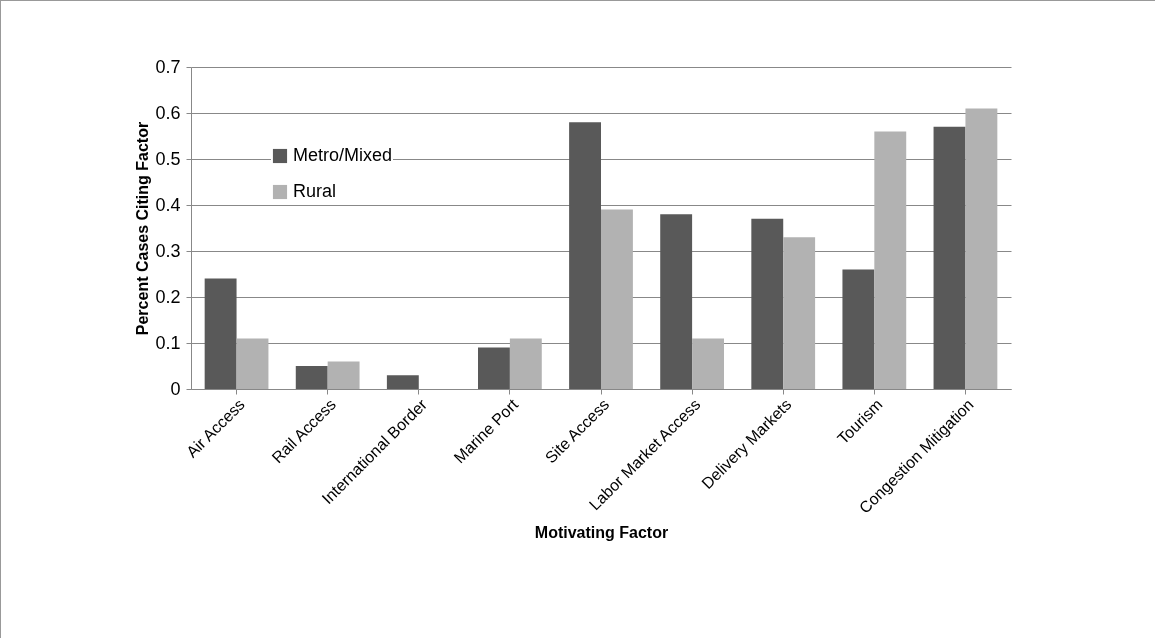 This screenshot has height=638, width=1155. Describe the element at coordinates (168, 66) in the screenshot. I see `y-tick-label: 0.7` at that location.